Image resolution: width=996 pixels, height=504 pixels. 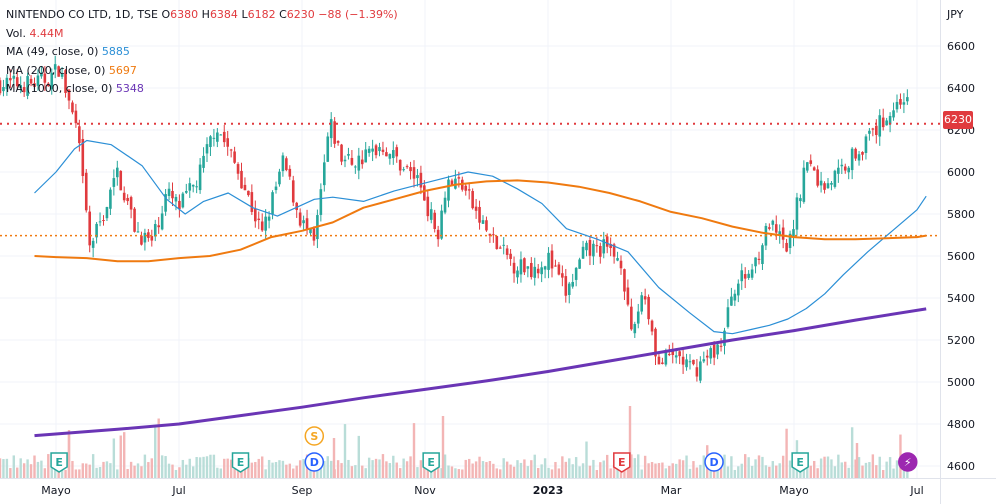 What do you see at coordinates (202, 89) in the screenshot?
I see `indicator-row-ma1000: MA (1000, close, 0) 5348` at bounding box center [202, 89].